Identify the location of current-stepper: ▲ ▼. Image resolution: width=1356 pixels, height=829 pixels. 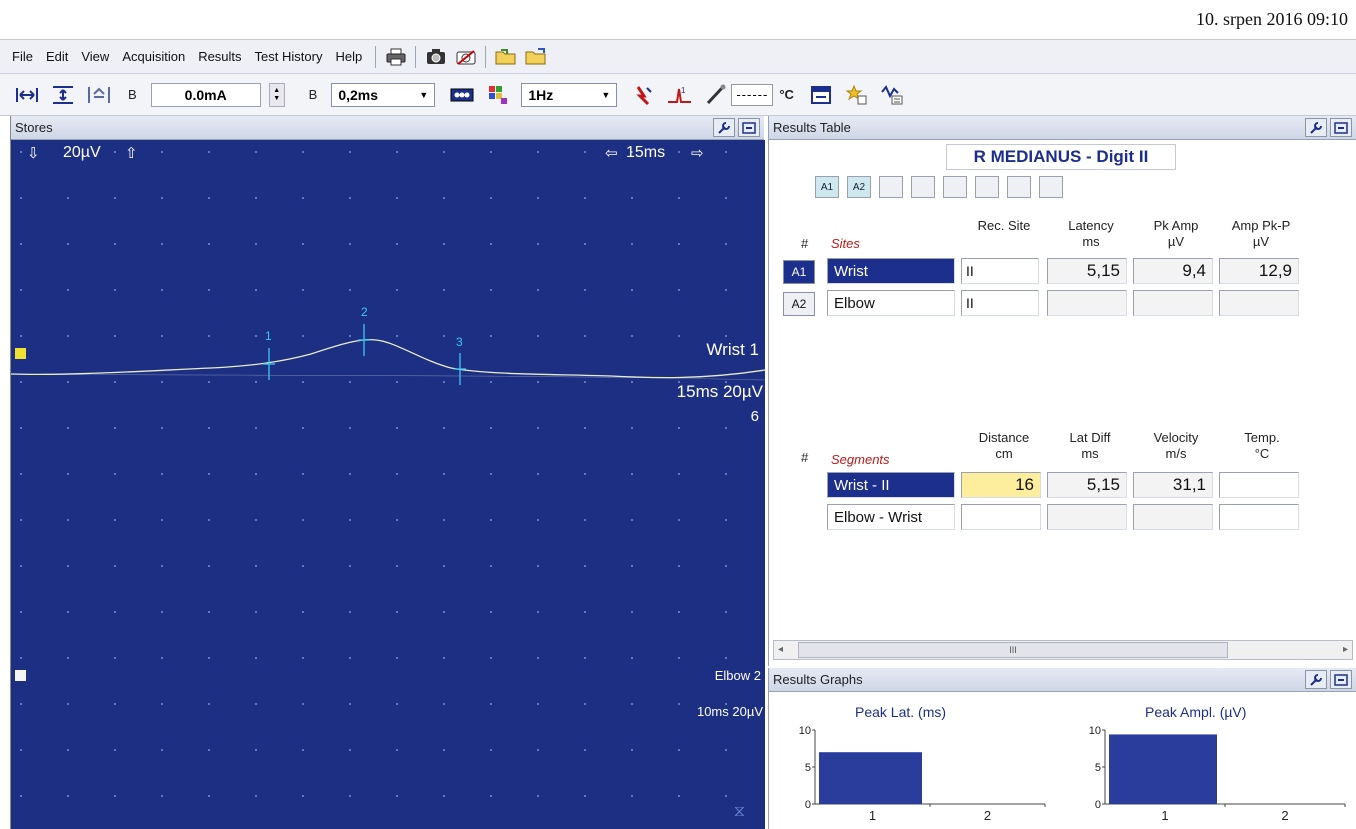
(276, 94).